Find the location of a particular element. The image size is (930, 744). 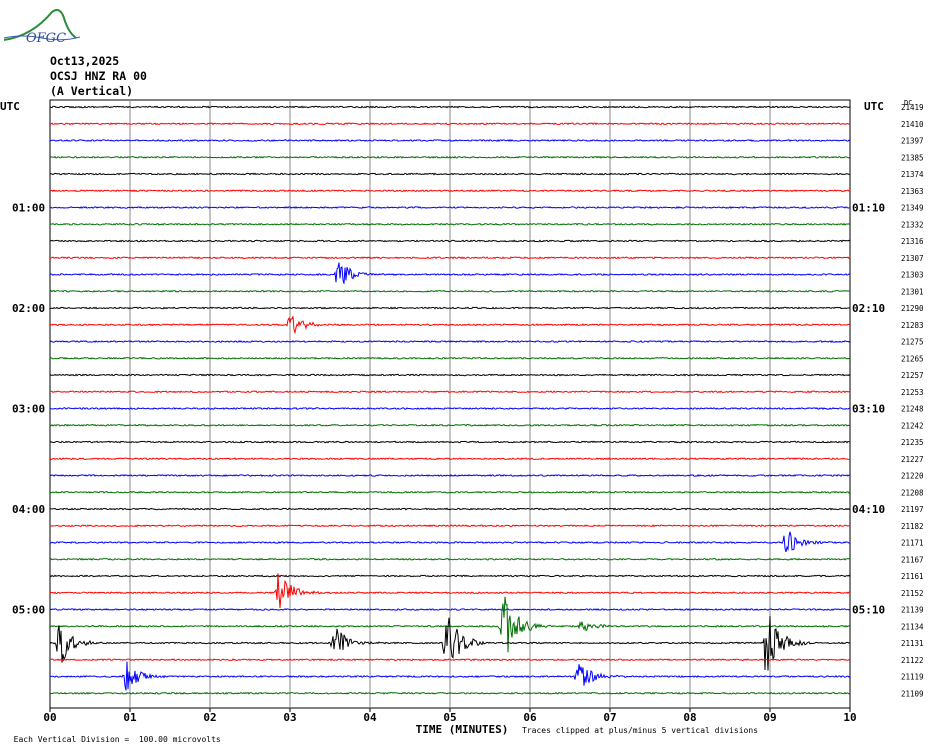

x-tick-label: 00 is located at coordinates (49, 717).